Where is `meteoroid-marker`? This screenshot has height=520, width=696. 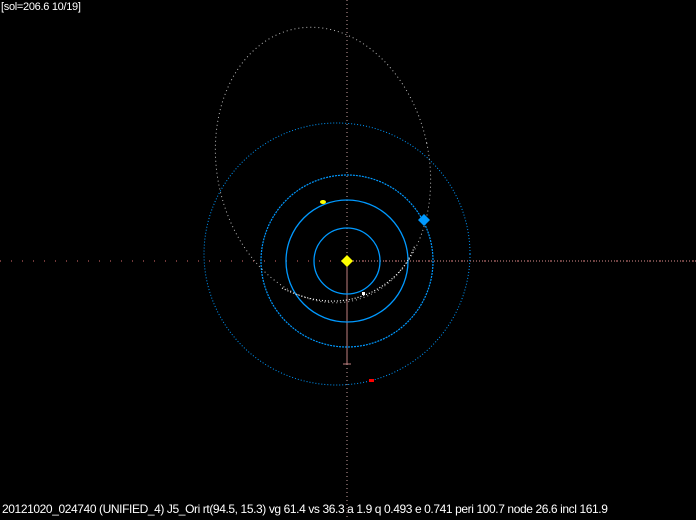
meteoroid-marker is located at coordinates (363, 293).